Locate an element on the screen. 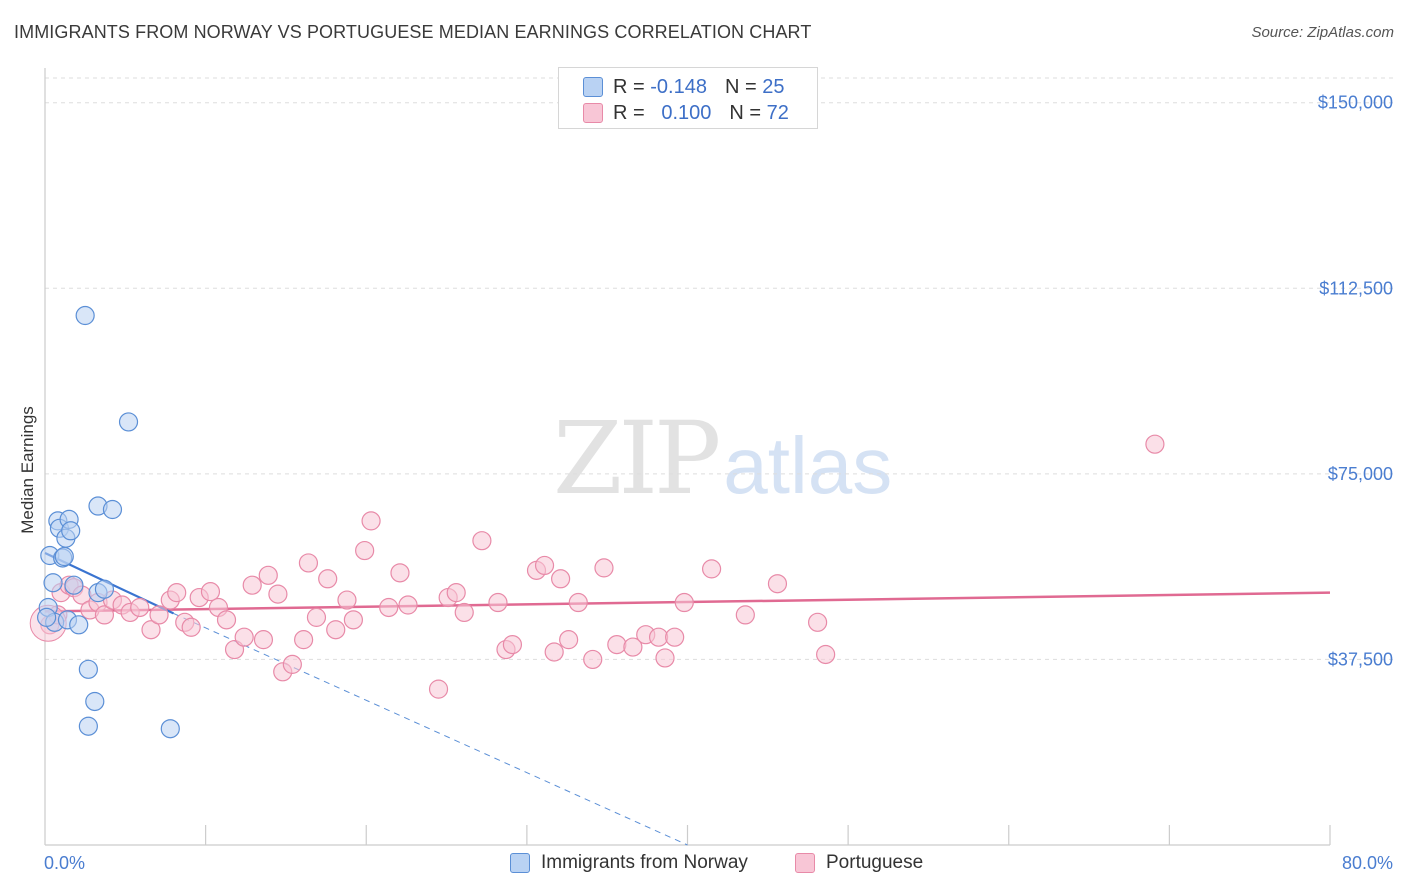 Image resolution: width=1406 pixels, height=892 pixels. series-swatch-norway is located at coordinates (520, 863).